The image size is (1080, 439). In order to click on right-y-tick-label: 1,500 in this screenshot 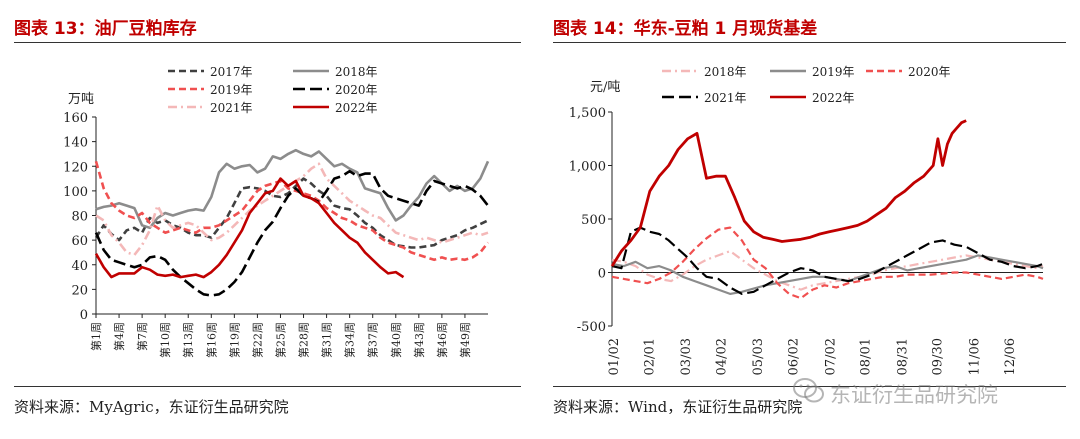, I will do `click(587, 113)`.